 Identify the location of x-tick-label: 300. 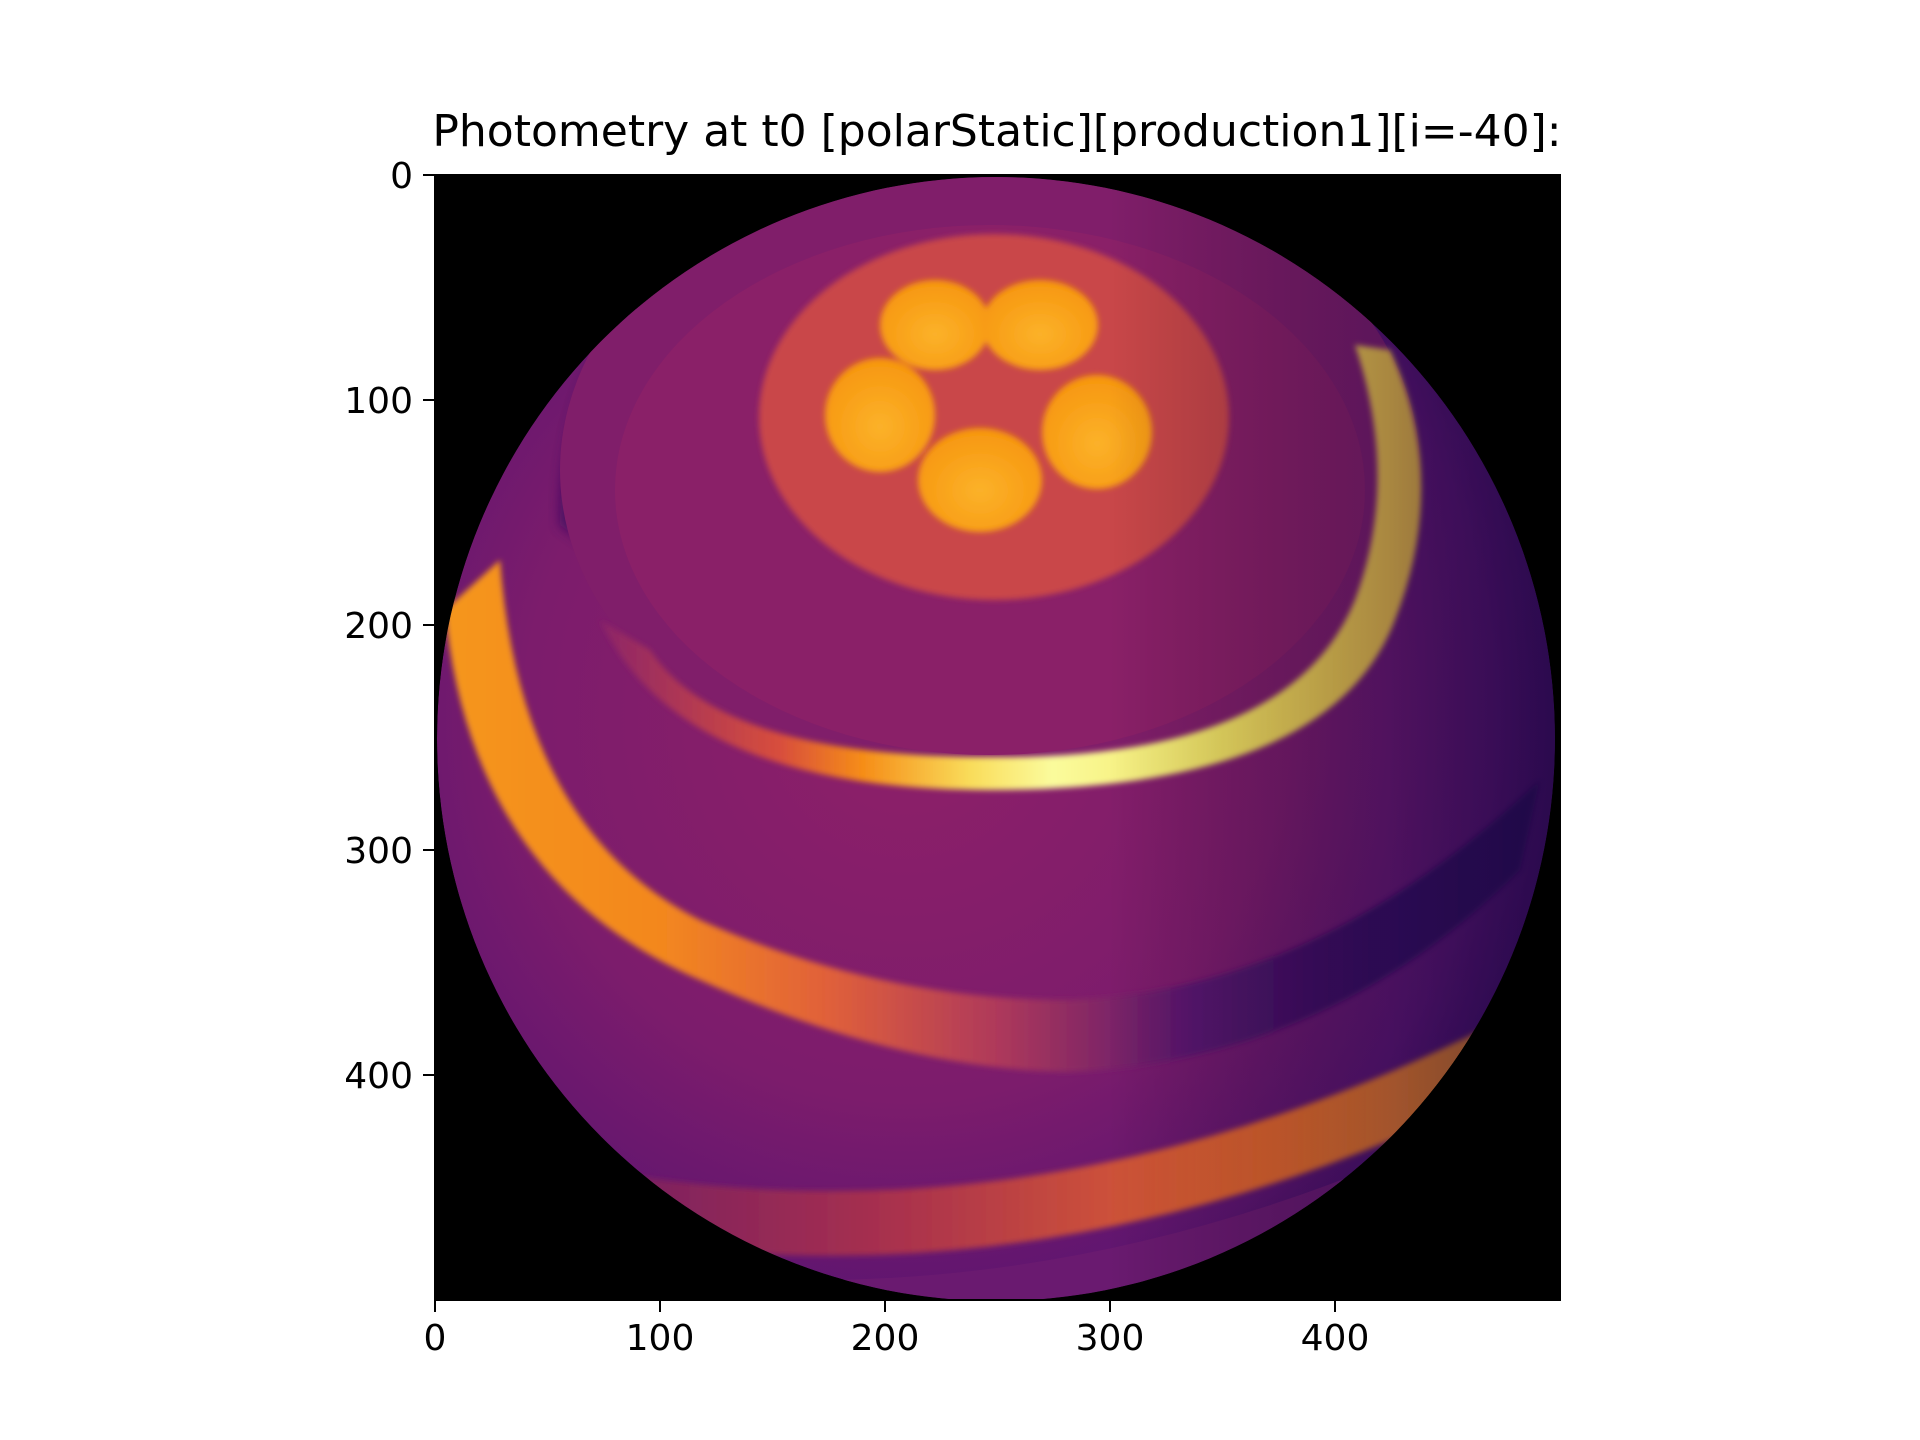
(1110, 1338).